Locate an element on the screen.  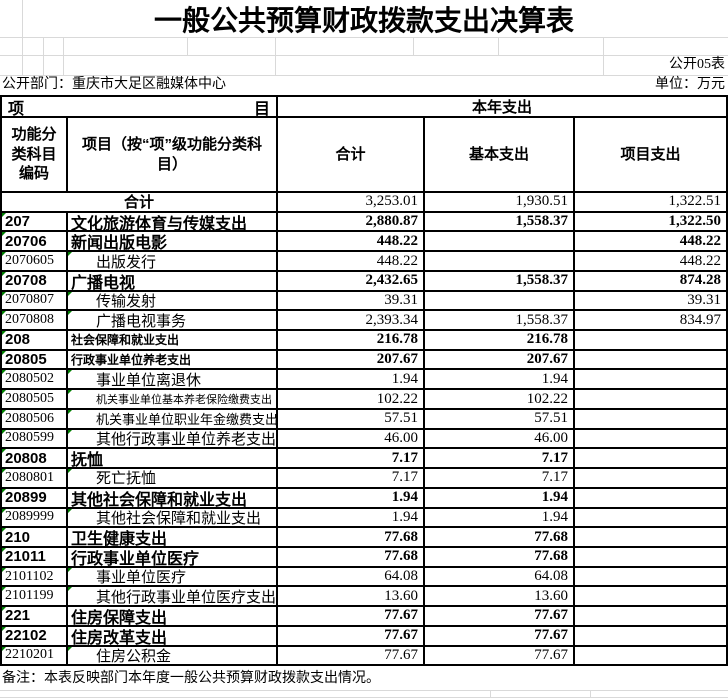
row-code-cell: 20708 is located at coordinates (35, 281).